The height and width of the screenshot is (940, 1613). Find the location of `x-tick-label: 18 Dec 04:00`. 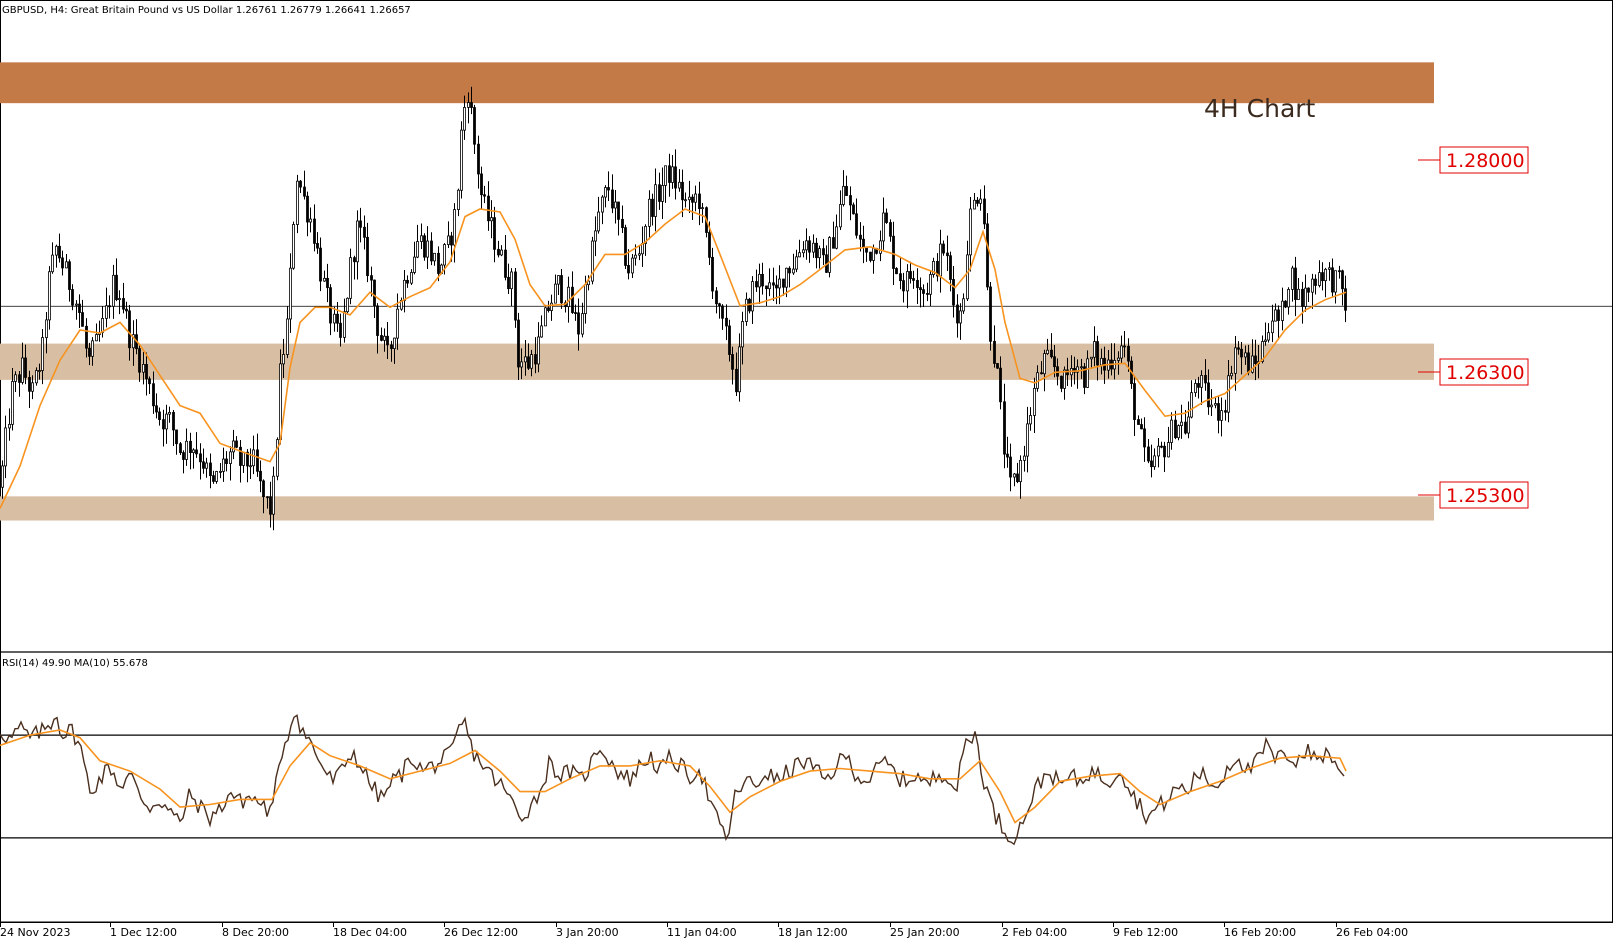

x-tick-label: 18 Dec 04:00 is located at coordinates (370, 932).